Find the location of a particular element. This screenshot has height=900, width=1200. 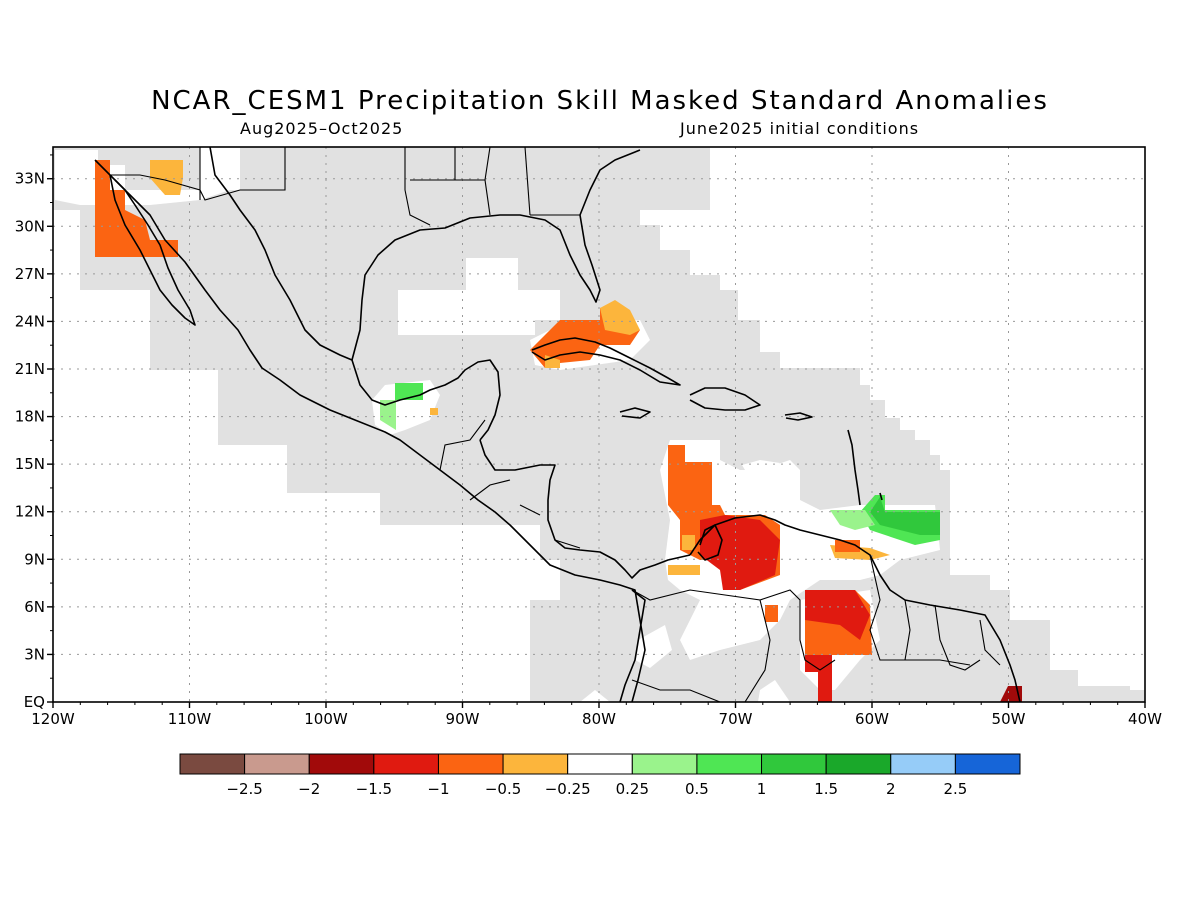

anomaly-region-colombia-light is located at coordinates (684, 570).